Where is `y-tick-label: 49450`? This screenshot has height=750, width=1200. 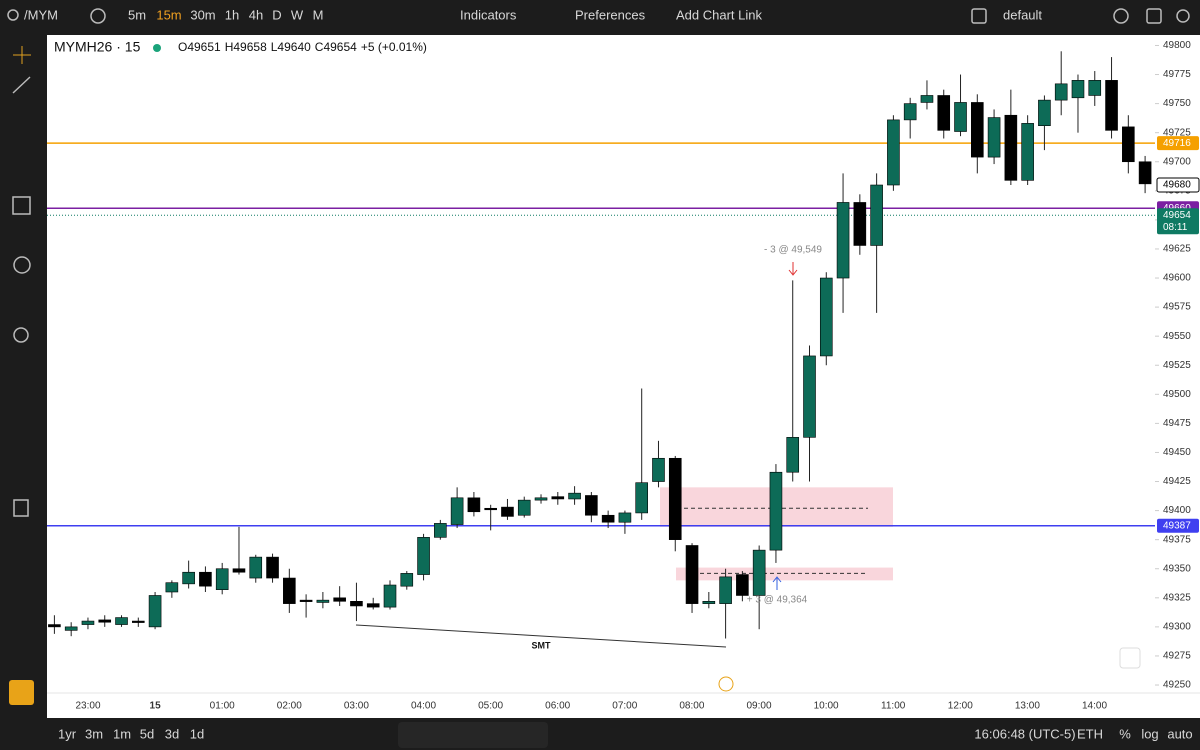 y-tick-label: 49450 is located at coordinates (1177, 452).